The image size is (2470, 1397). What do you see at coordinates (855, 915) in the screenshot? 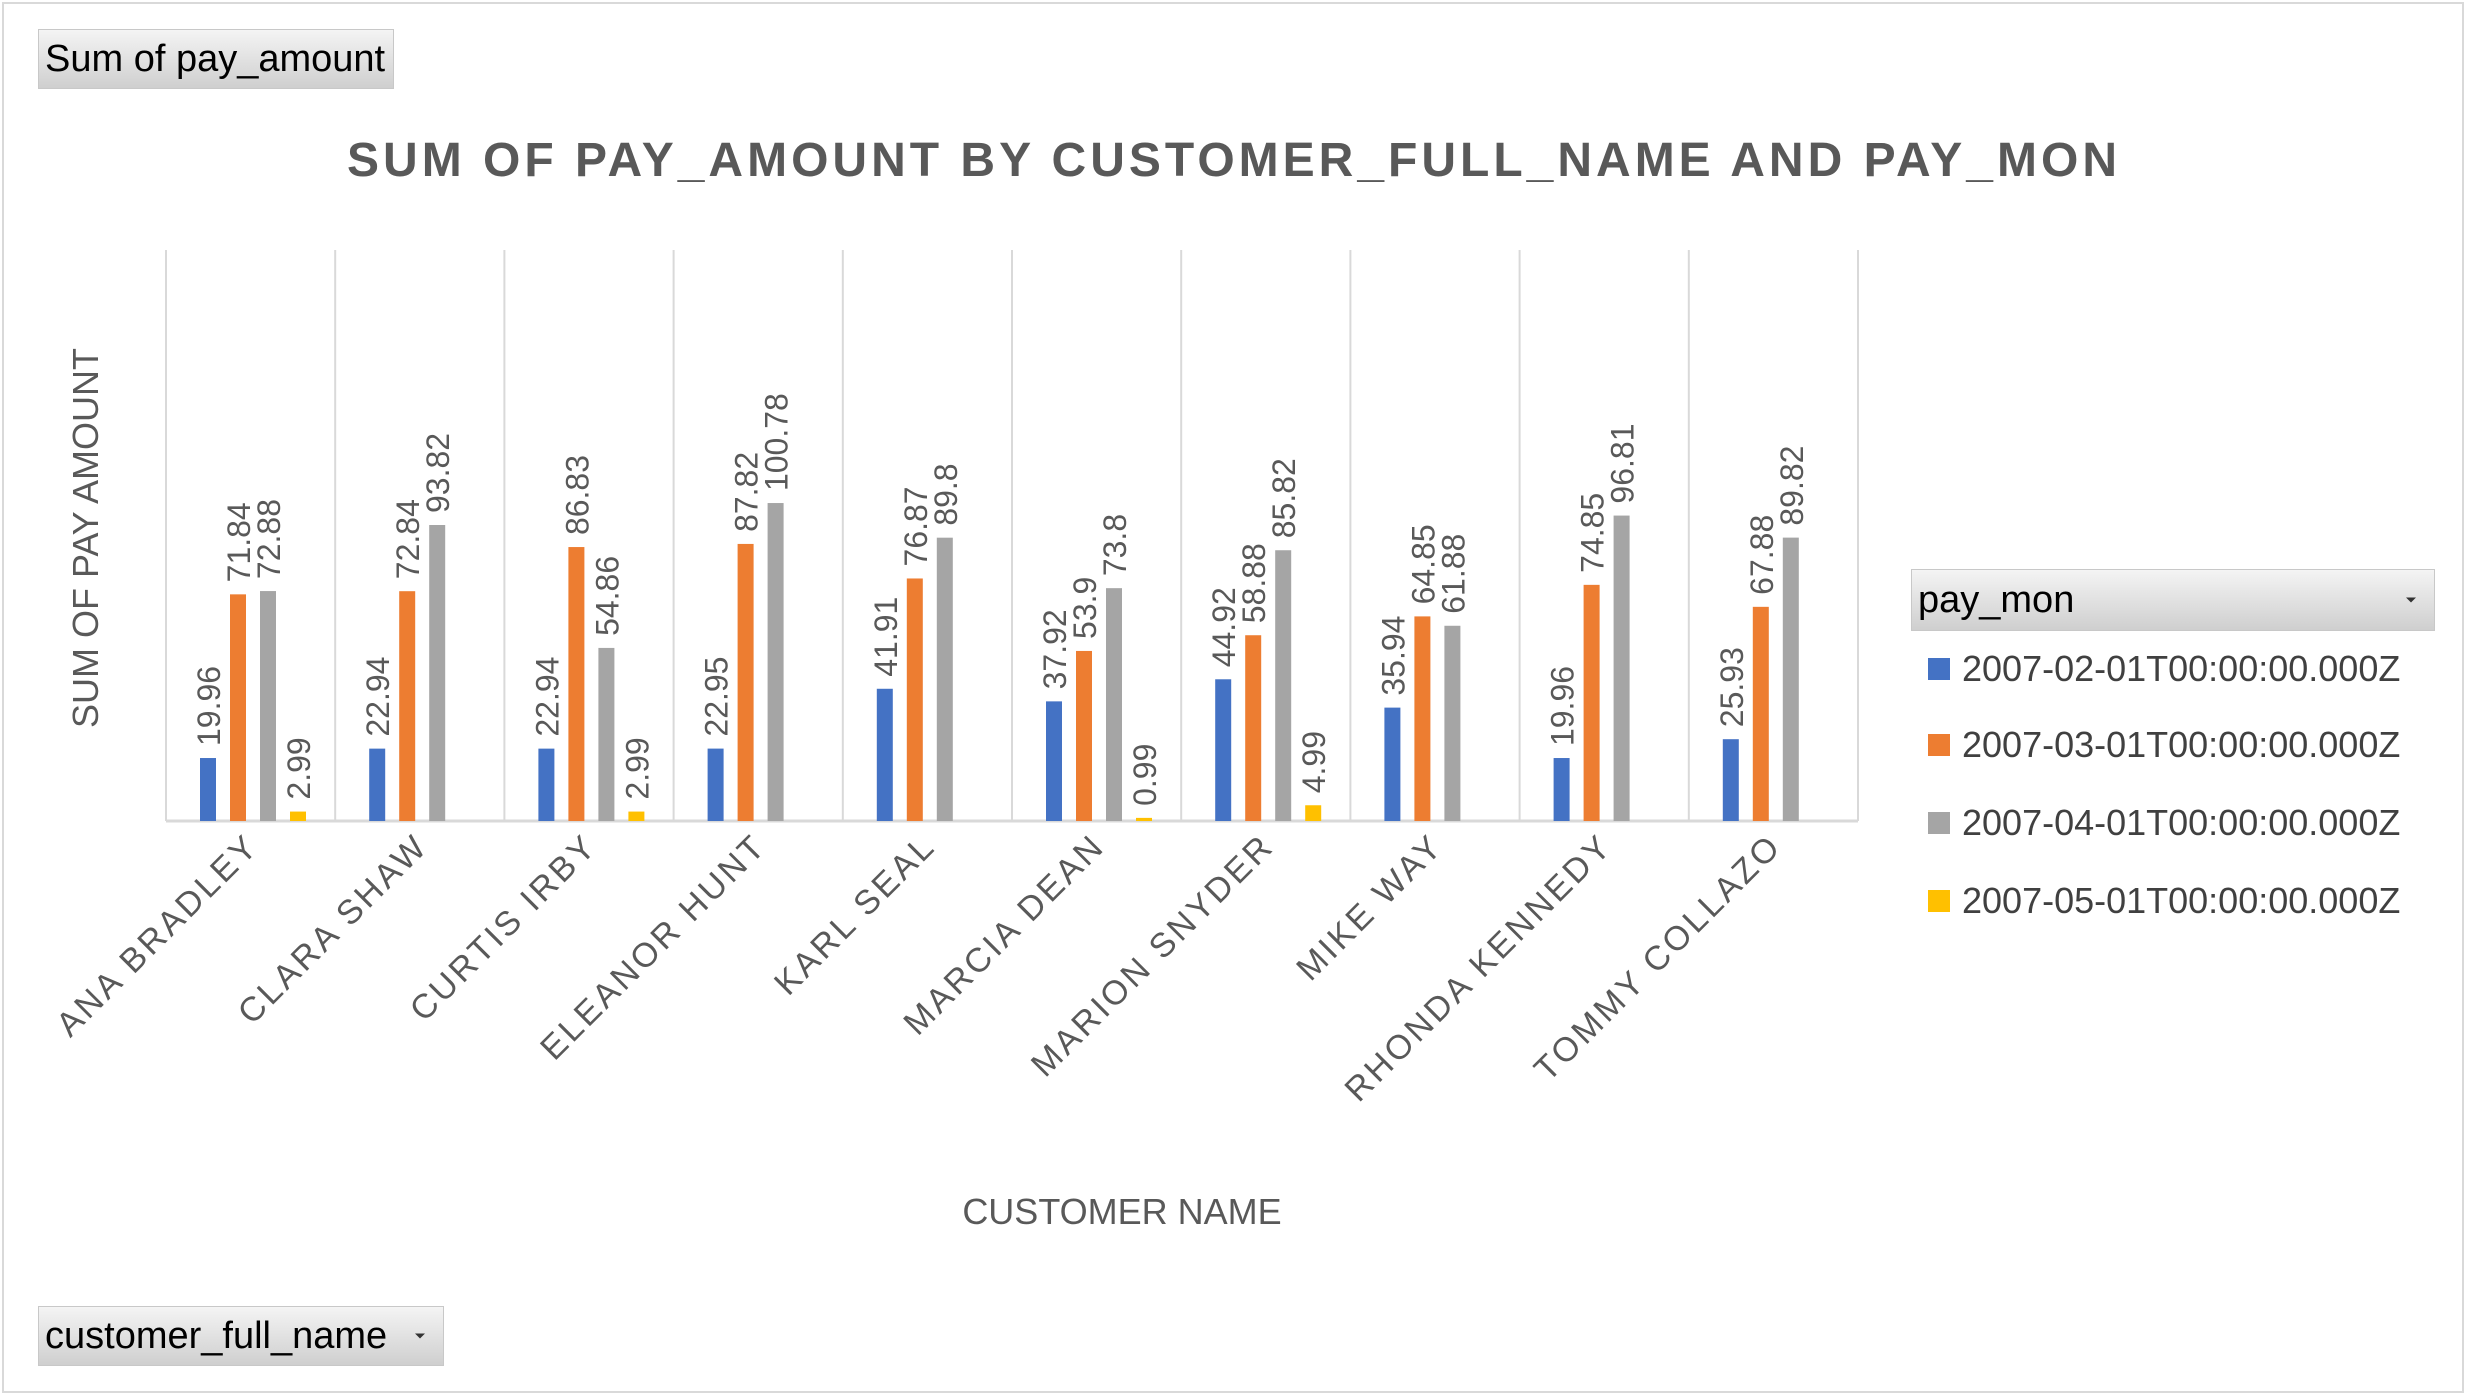
I see `category-label: KARL SEAL` at bounding box center [855, 915].